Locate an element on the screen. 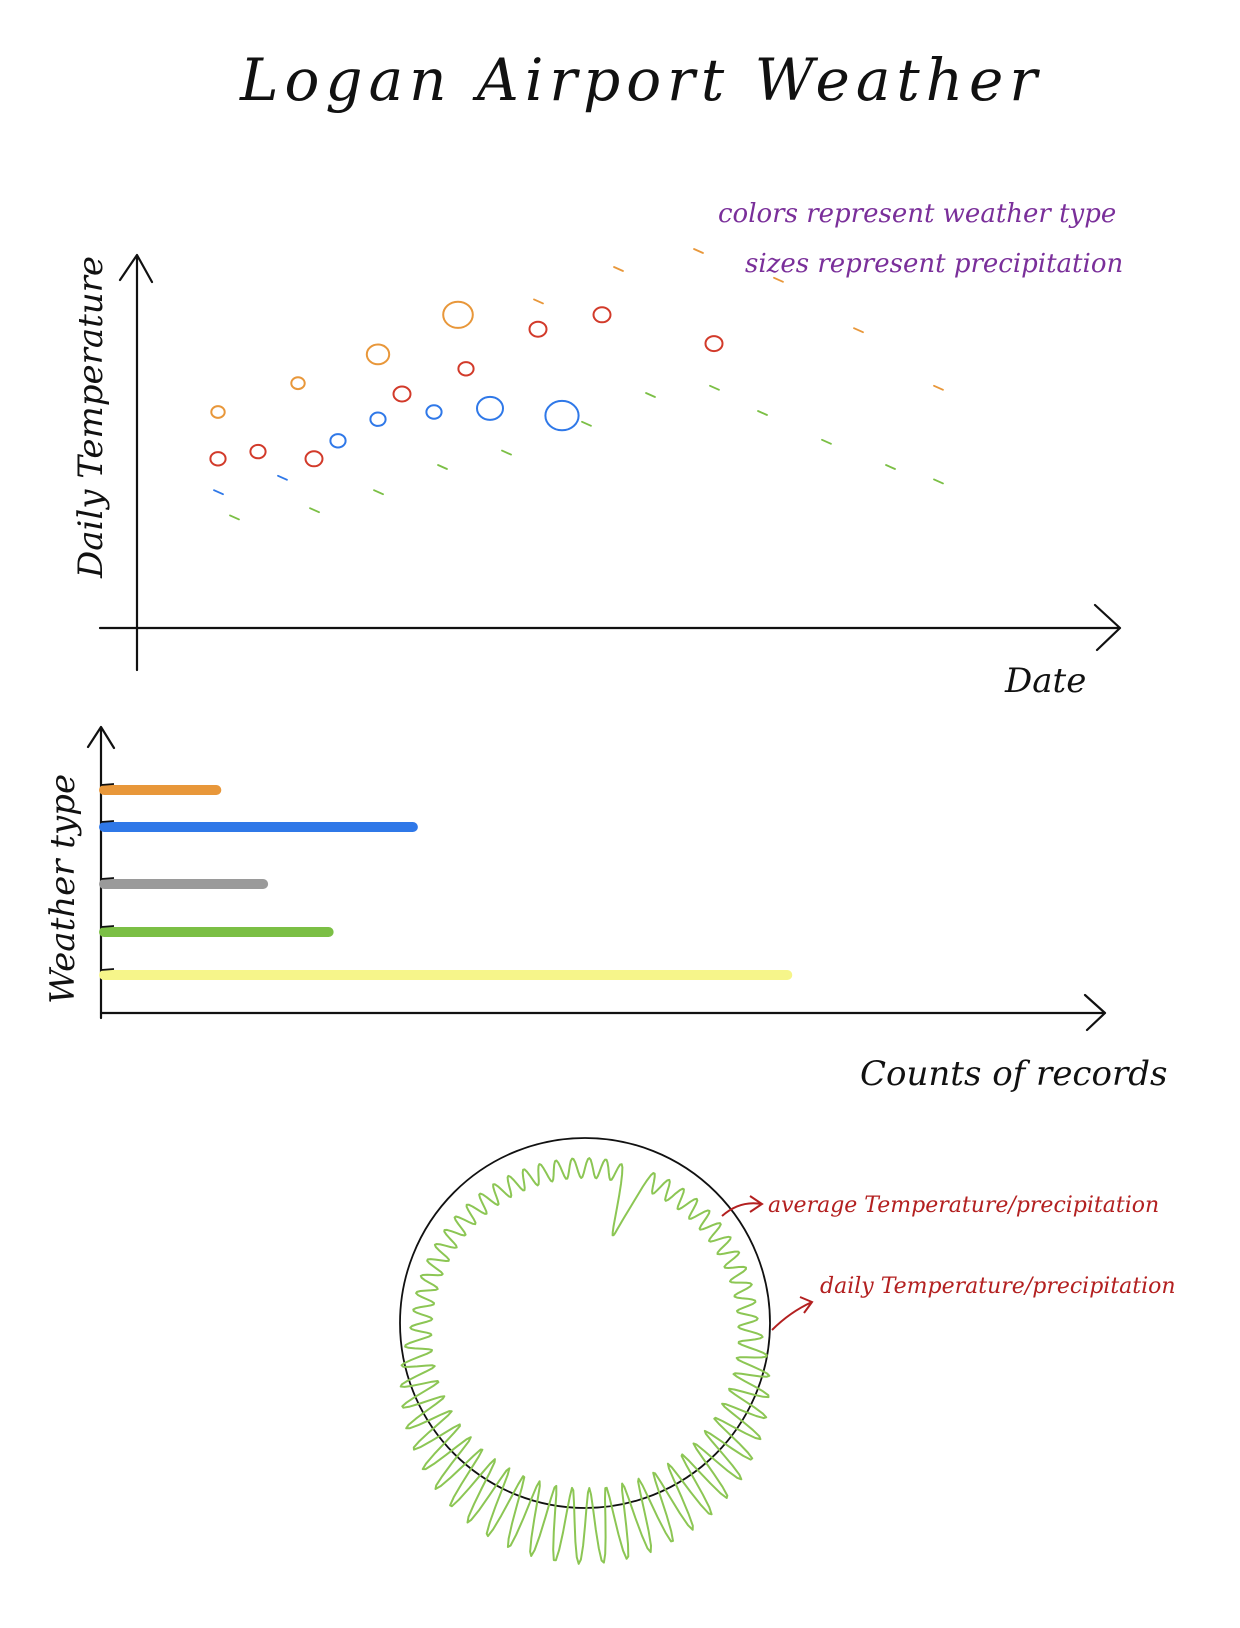 This screenshot has width=1240, height=1628. bar-marks is located at coordinates (446, 881).